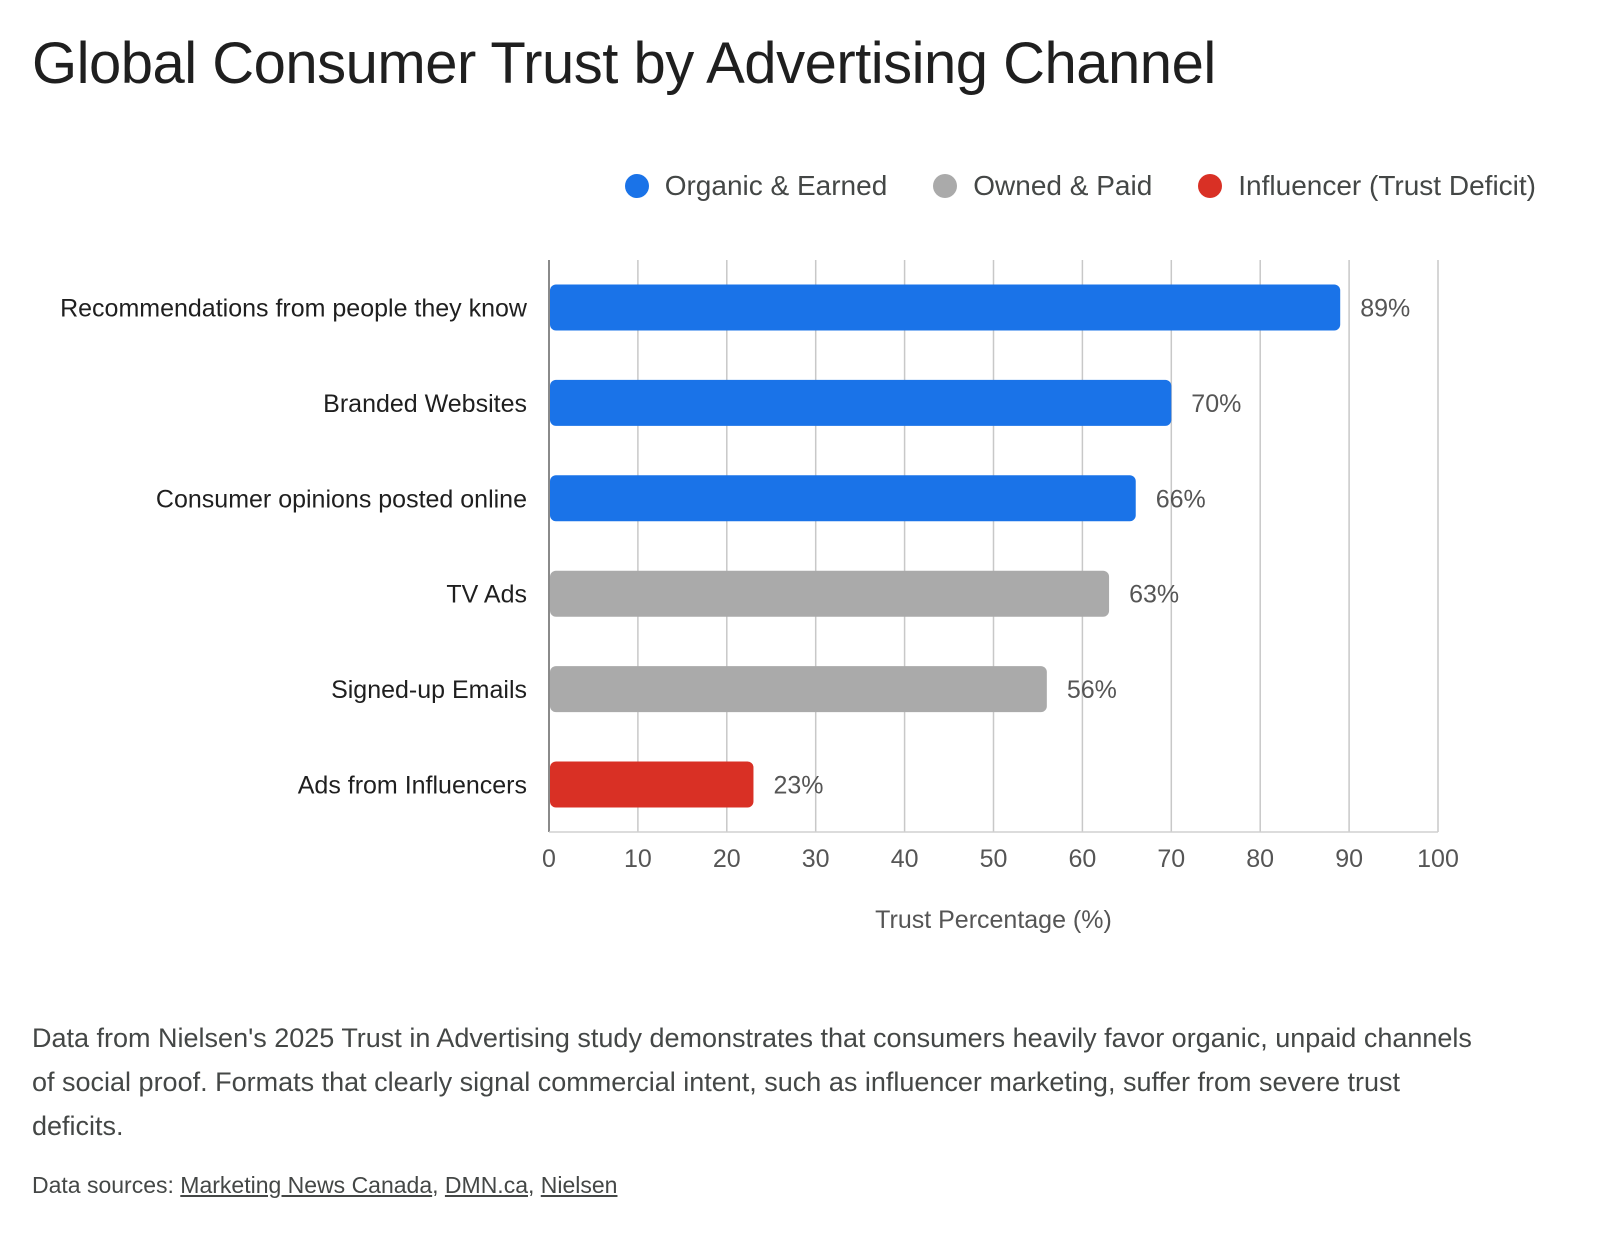  I want to click on data-label: 66%, so click(1181, 499).